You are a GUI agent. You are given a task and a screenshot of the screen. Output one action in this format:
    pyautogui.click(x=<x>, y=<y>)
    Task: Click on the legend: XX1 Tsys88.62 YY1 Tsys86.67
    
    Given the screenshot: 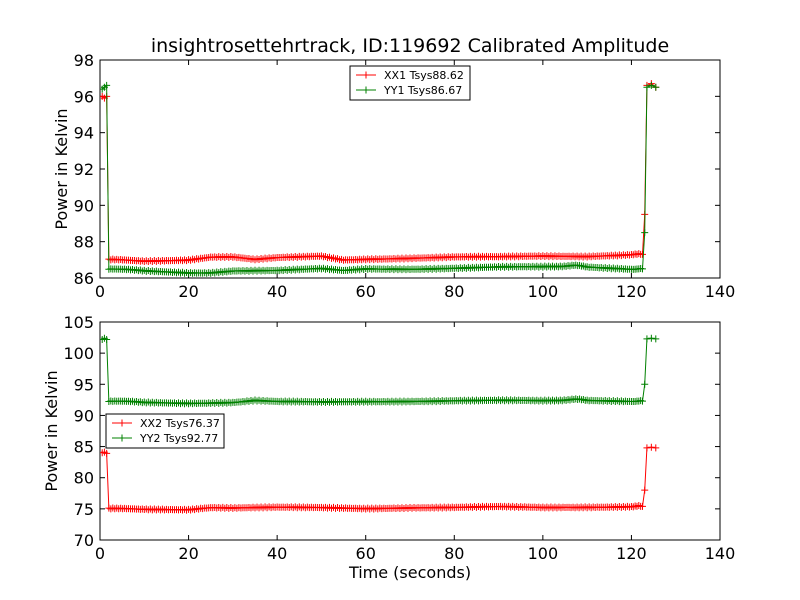 What is the action you would take?
    pyautogui.click(x=410, y=83)
    